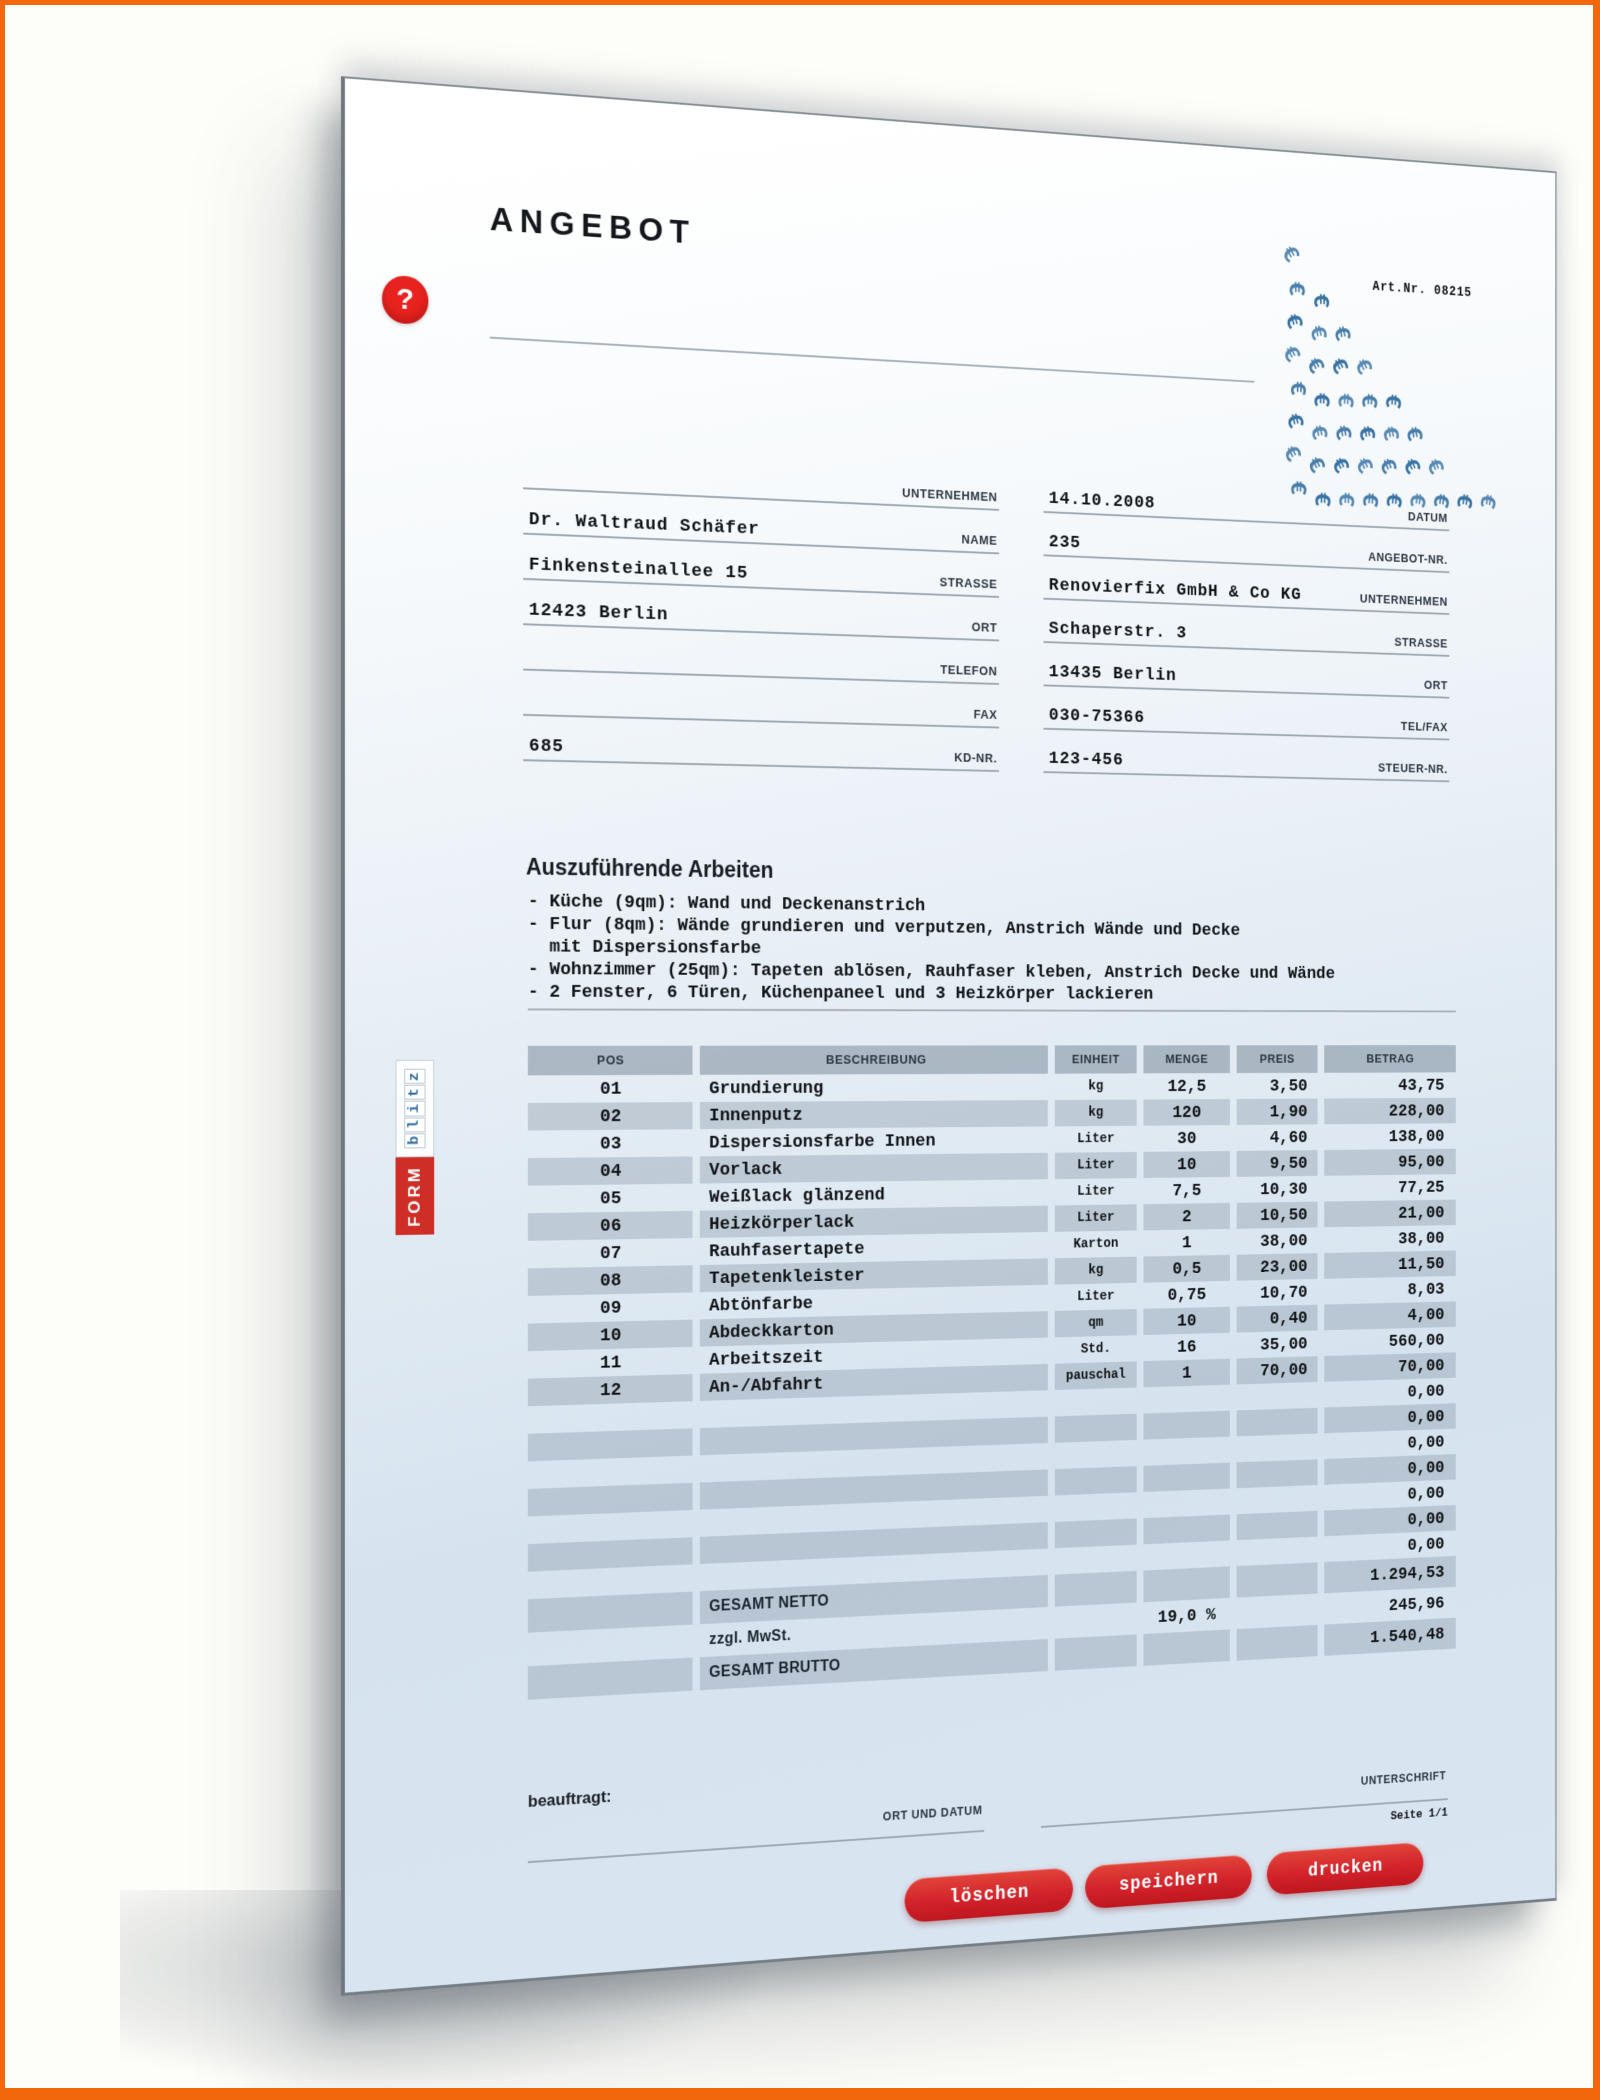 Image resolution: width=1600 pixels, height=2100 pixels. What do you see at coordinates (761, 766) in the screenshot?
I see `field-underline` at bounding box center [761, 766].